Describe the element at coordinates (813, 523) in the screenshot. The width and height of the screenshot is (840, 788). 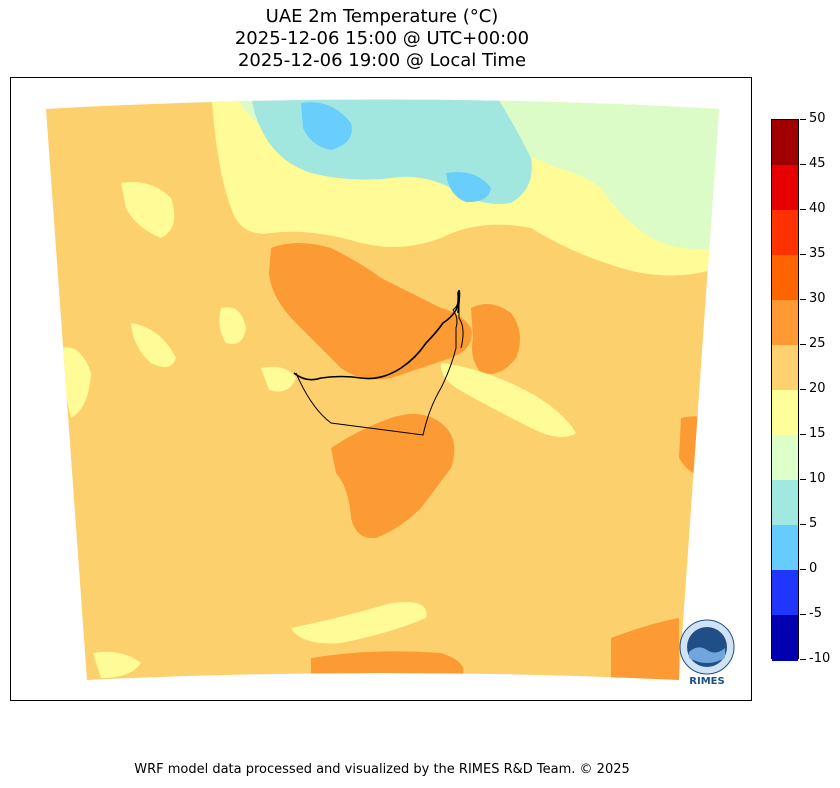
I see `colorbar-tick-label: 5` at that location.